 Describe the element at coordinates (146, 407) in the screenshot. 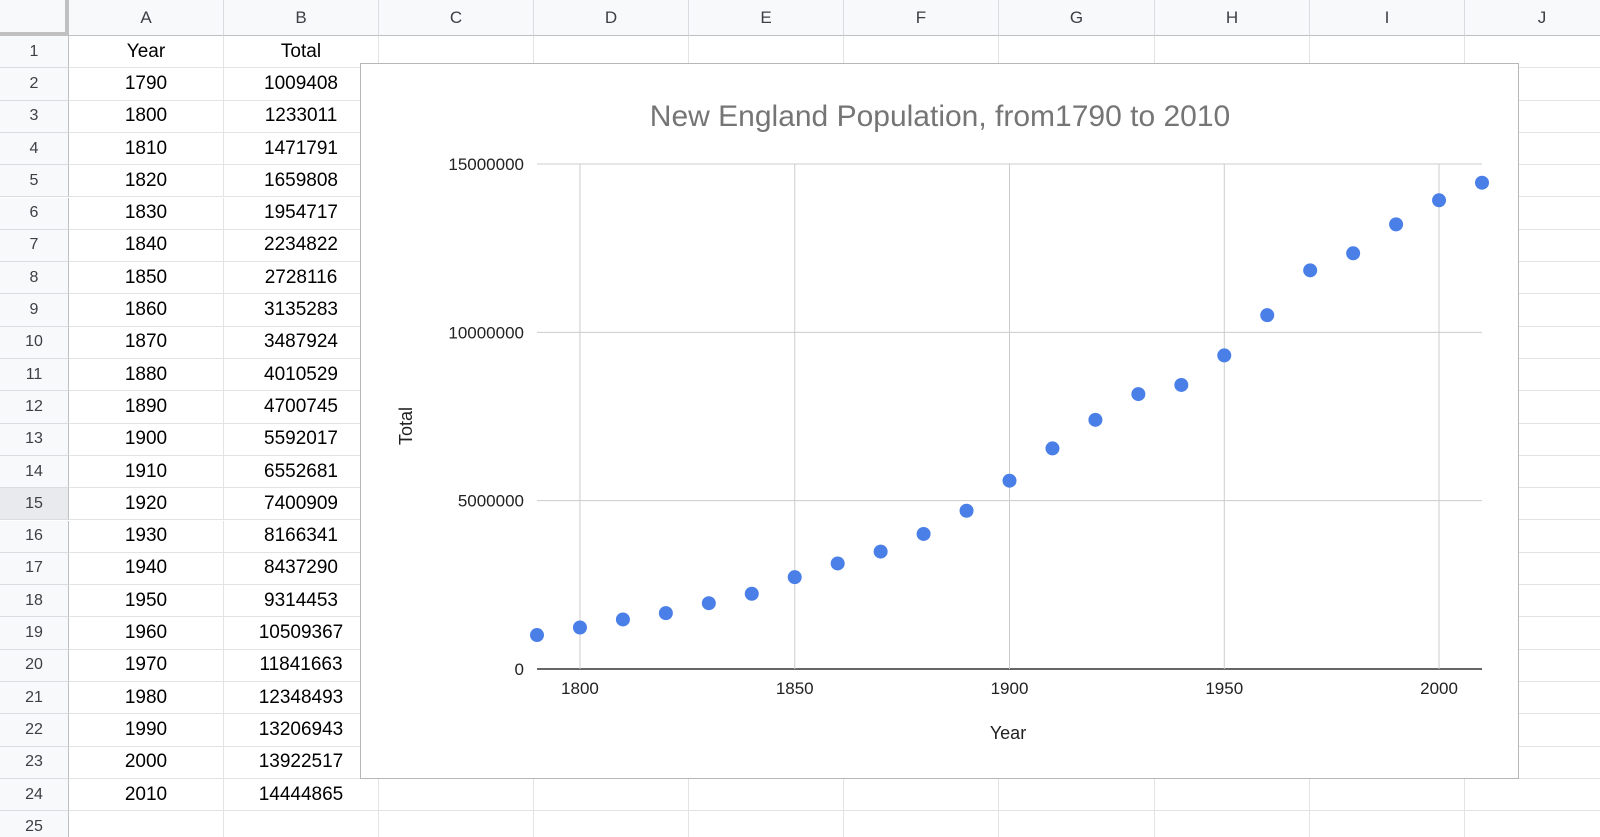

I see `cell-a12: 1890` at that location.